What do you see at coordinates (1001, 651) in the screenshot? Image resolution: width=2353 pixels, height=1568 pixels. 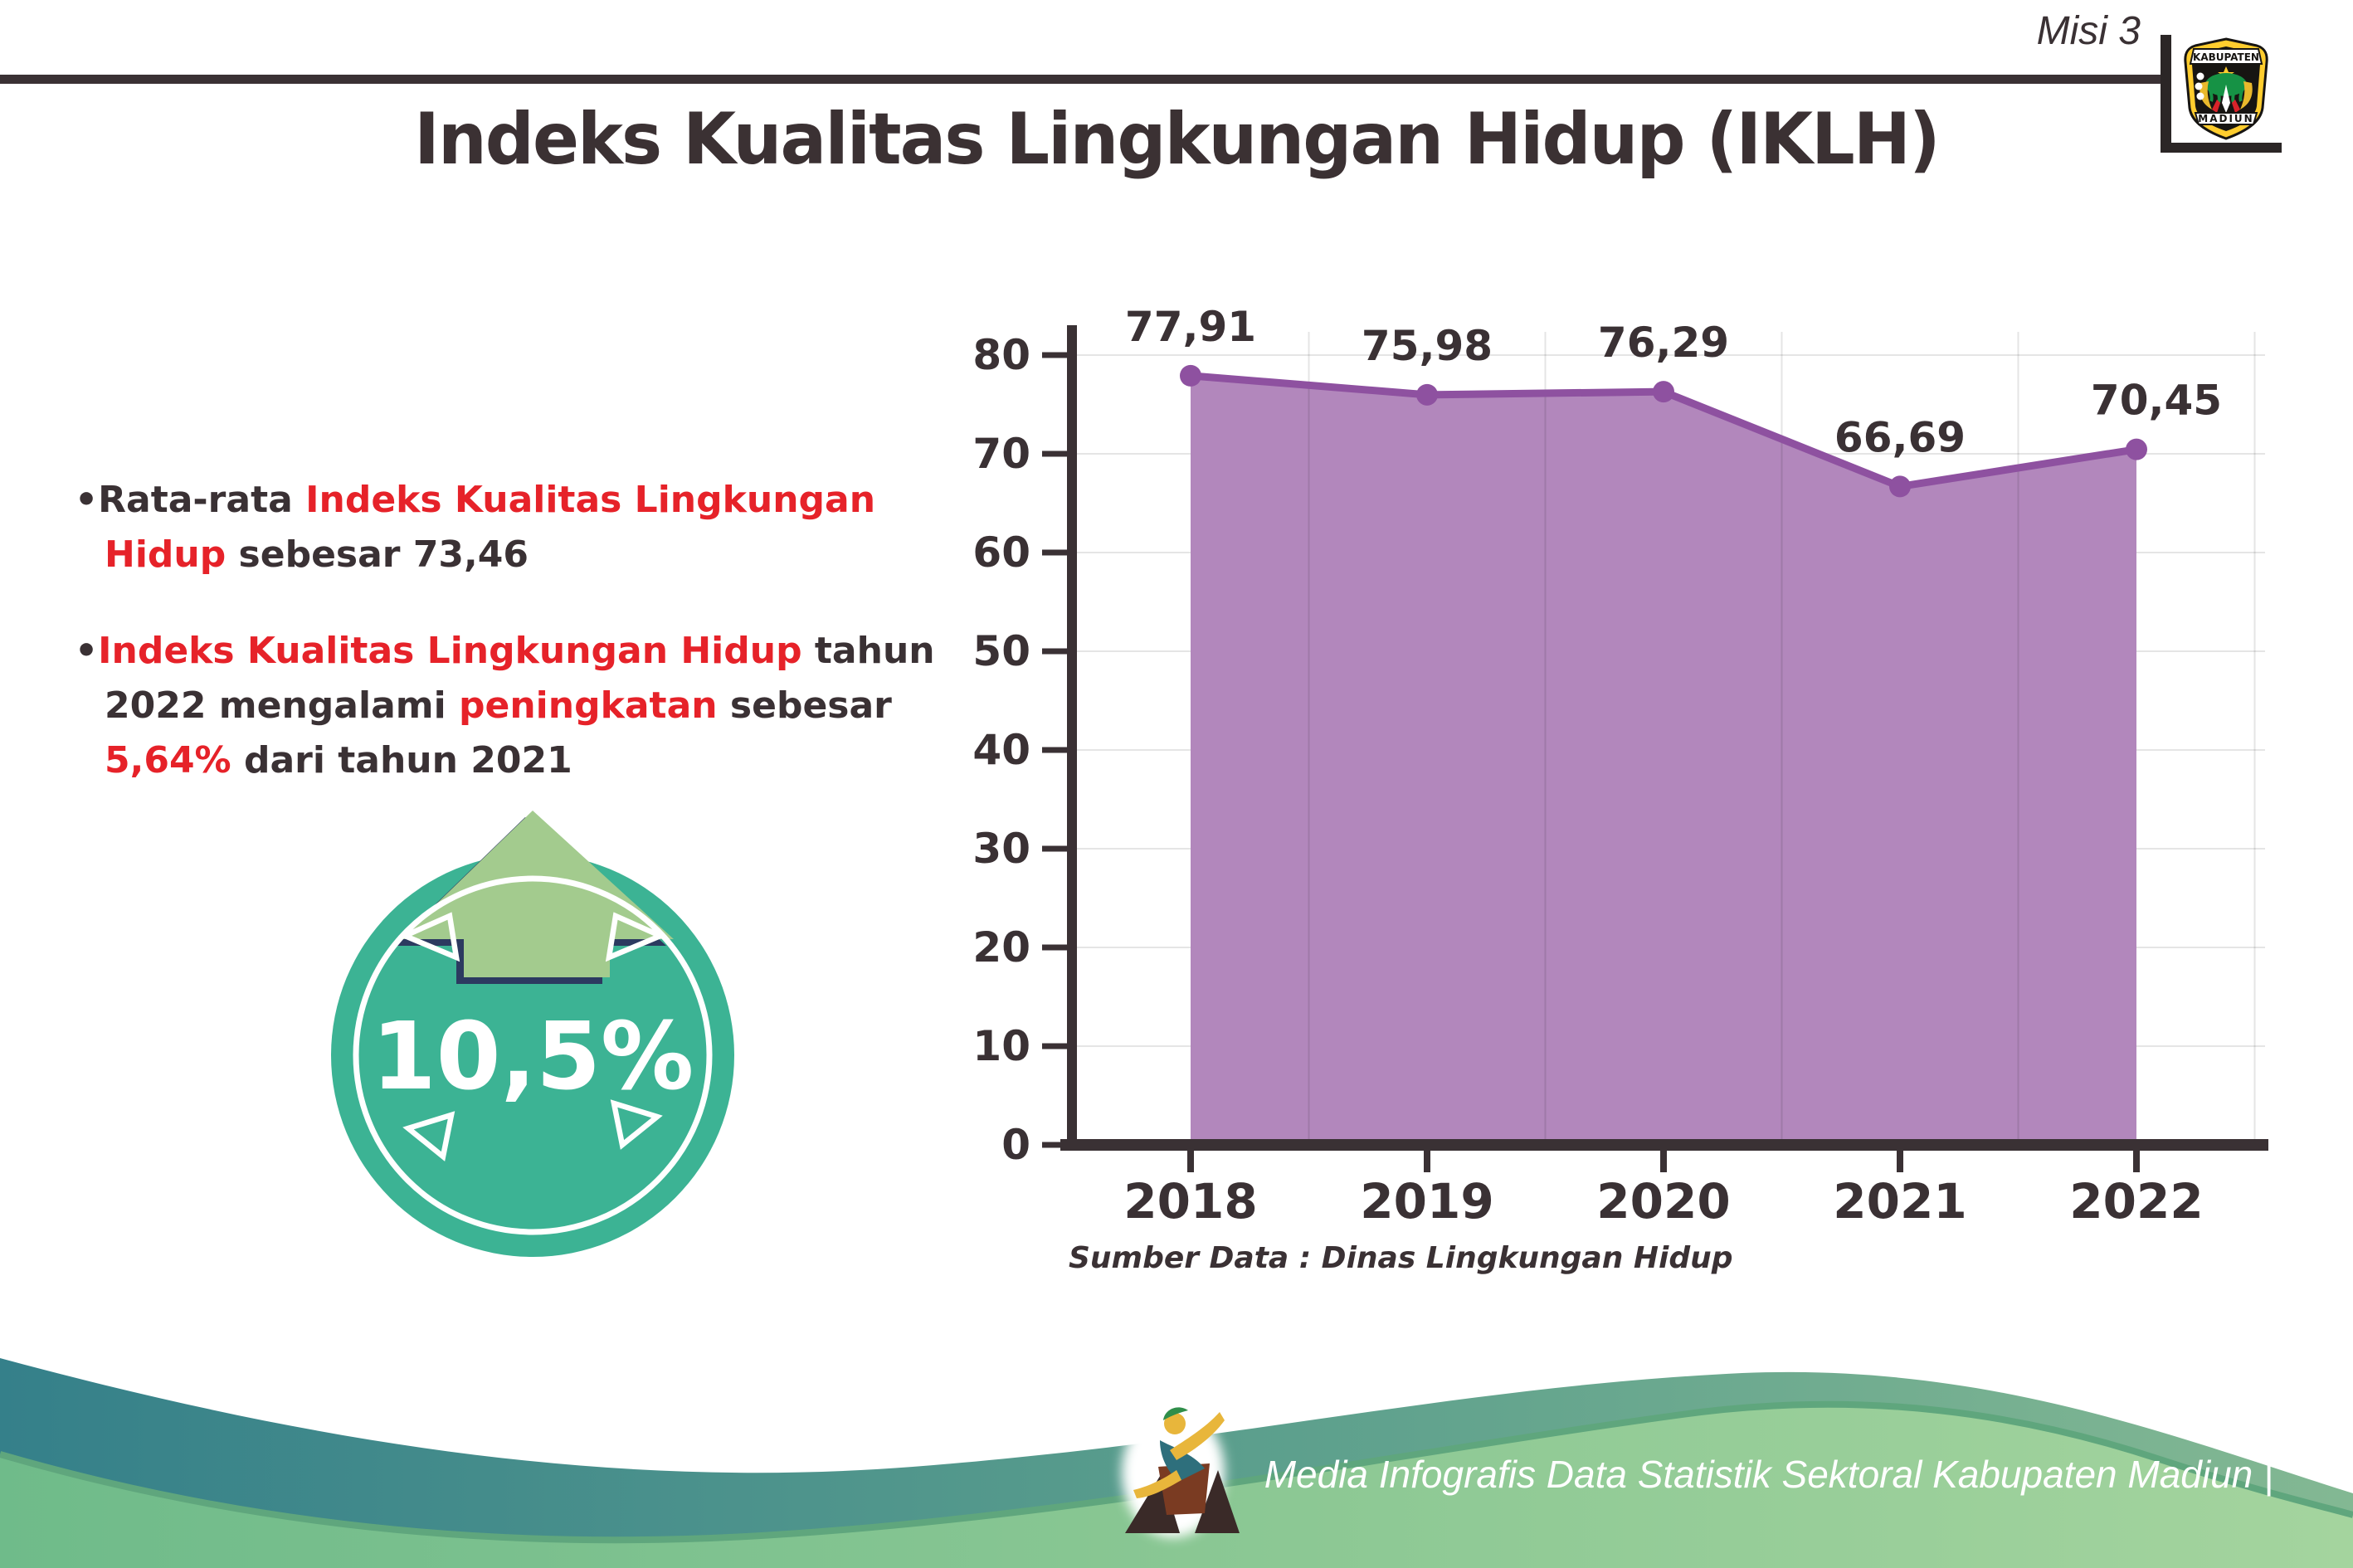 I see `y-tick-label: 50` at bounding box center [1001, 651].